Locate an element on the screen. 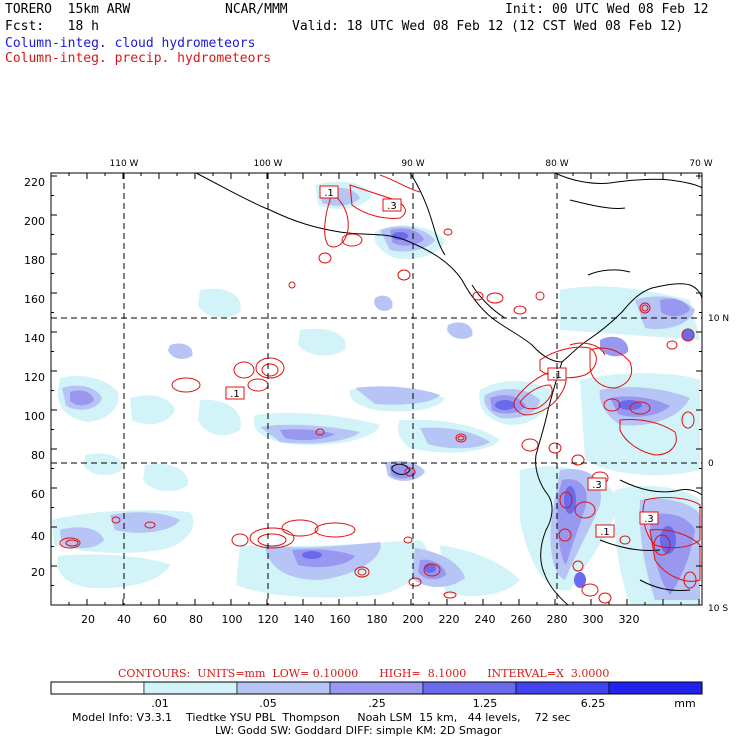 Image resolution: width=740 pixels, height=740 pixels. center-name: NCAR/MMM is located at coordinates (256, 9).